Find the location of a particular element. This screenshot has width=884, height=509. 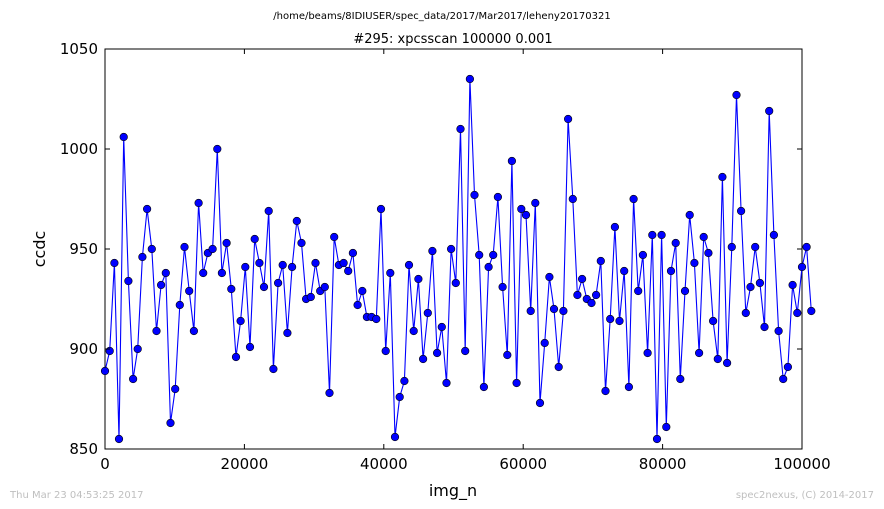

footer-credit: spec2nexus, (C) 2014-2017 is located at coordinates (805, 495).